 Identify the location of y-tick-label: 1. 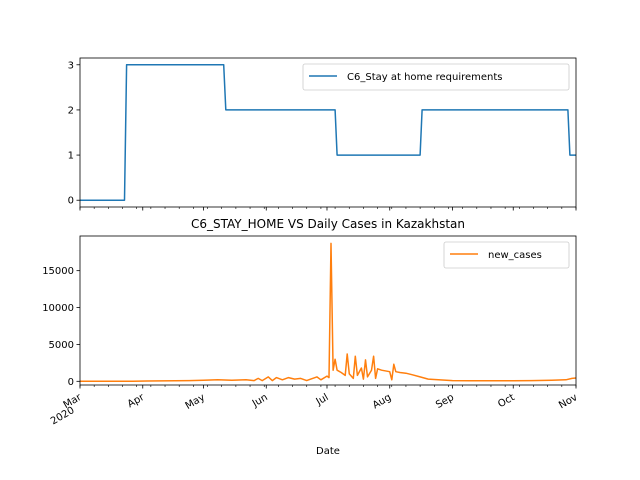
(71, 156).